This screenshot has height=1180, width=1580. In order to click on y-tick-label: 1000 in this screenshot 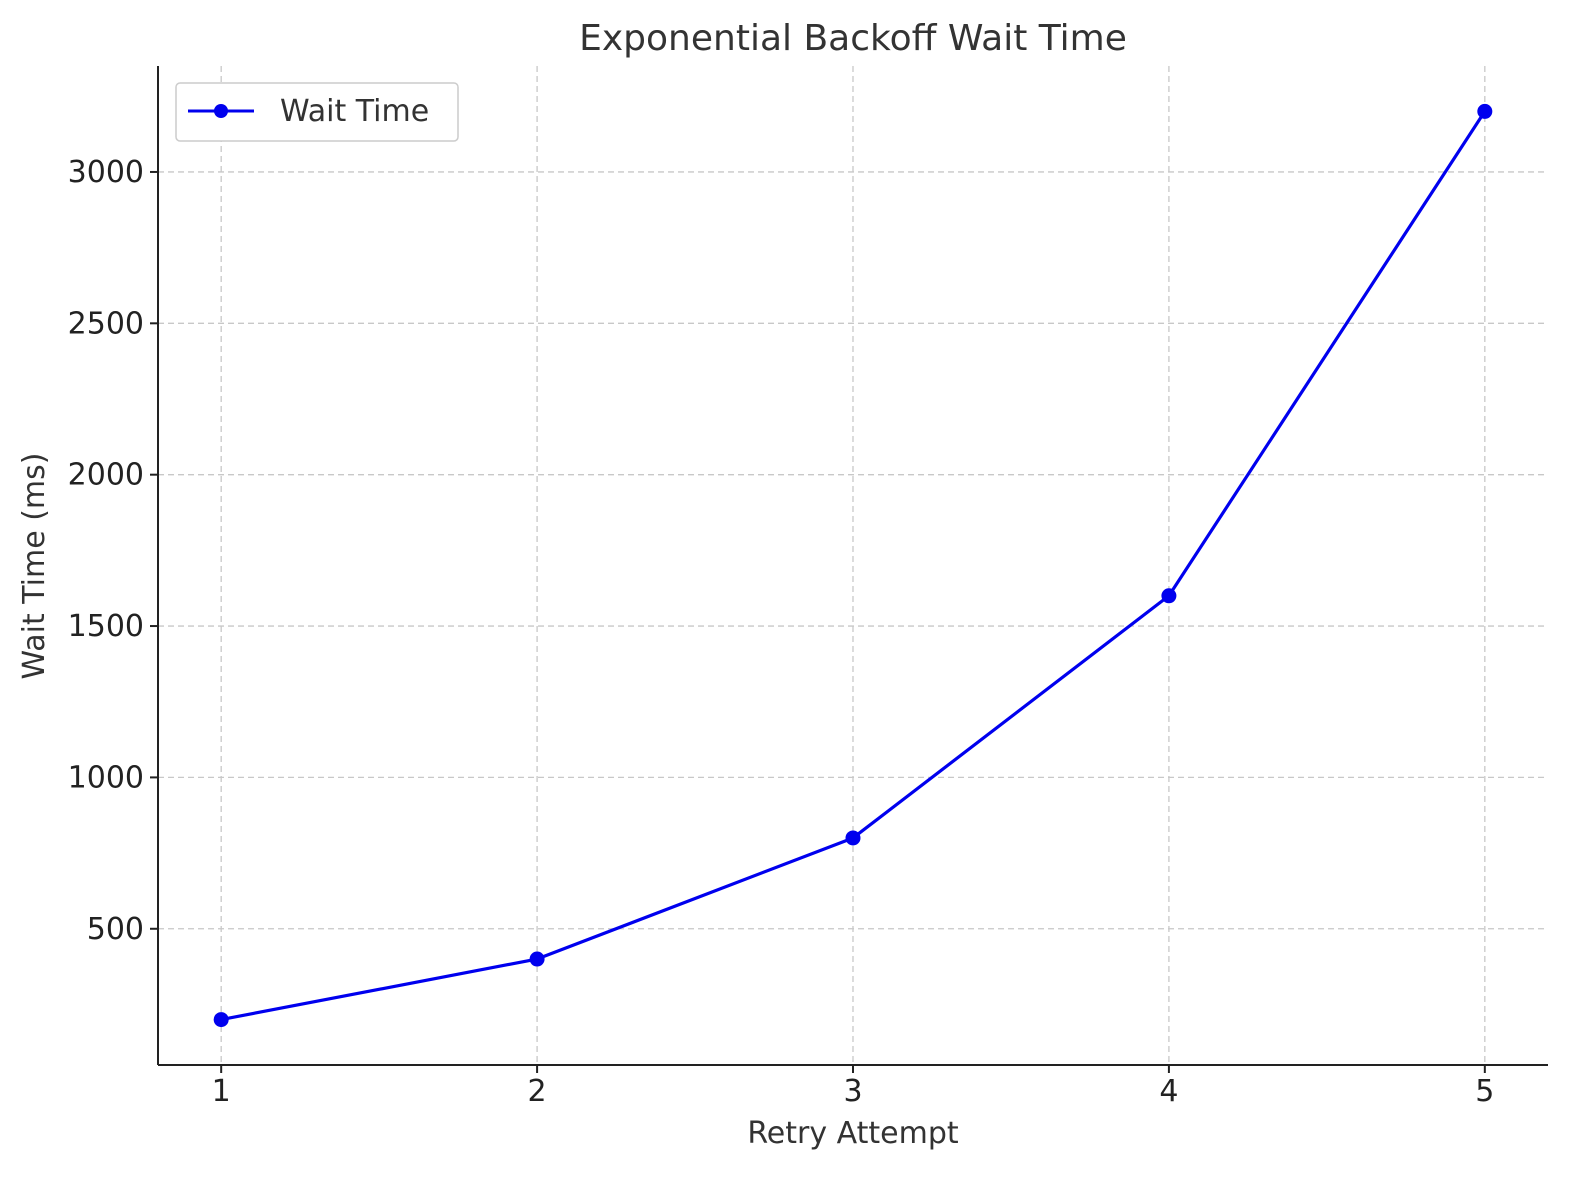, I will do `click(106, 777)`.